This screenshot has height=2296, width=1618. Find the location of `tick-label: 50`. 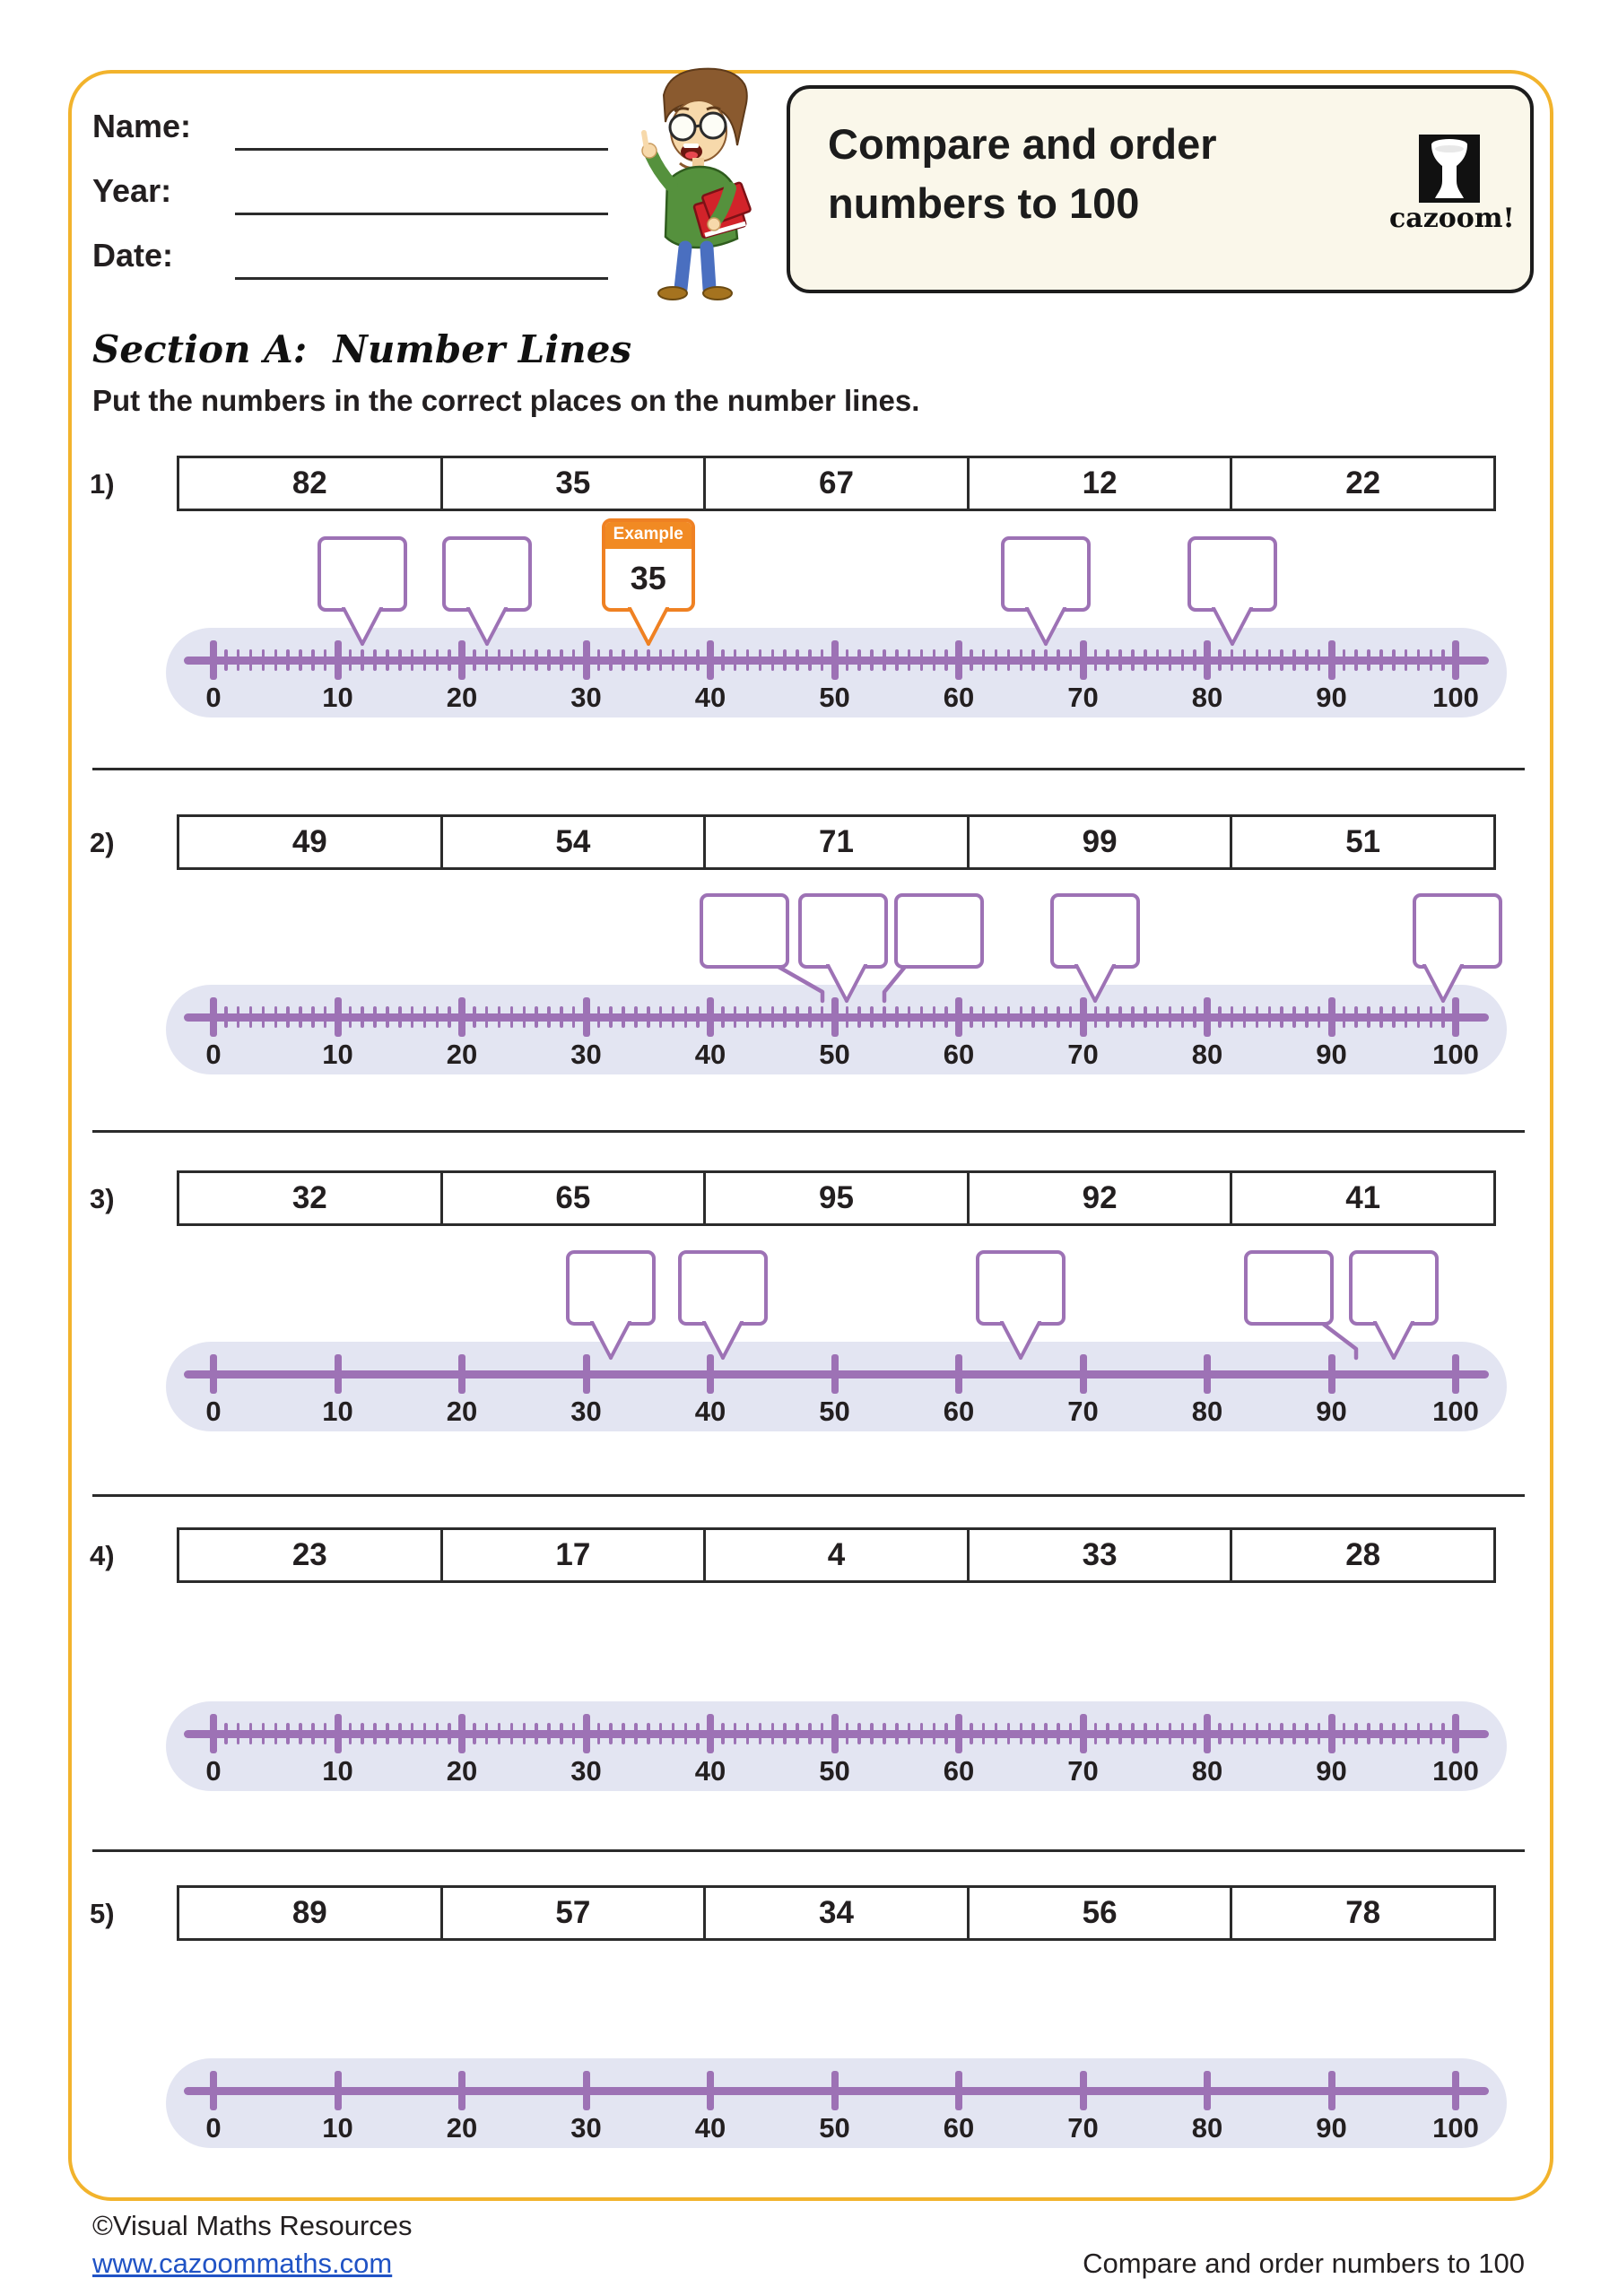

tick-label: 50 is located at coordinates (834, 697).